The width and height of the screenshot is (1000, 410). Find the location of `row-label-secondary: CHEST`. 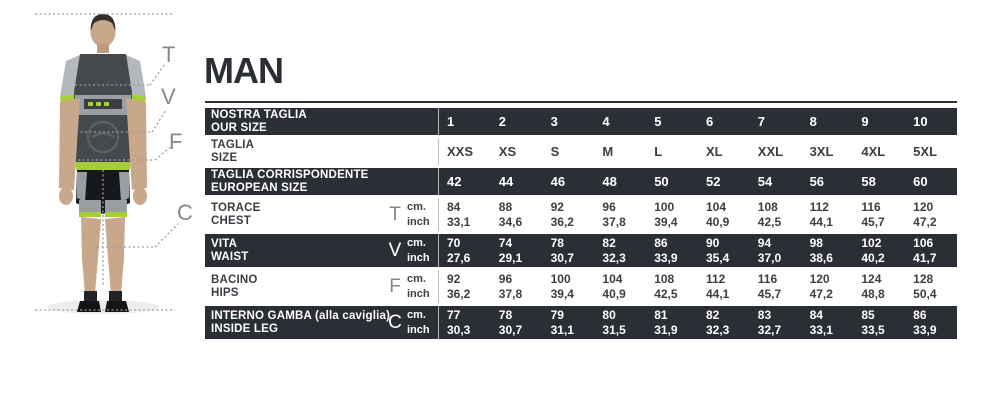

row-label-secondary: CHEST is located at coordinates (231, 220).